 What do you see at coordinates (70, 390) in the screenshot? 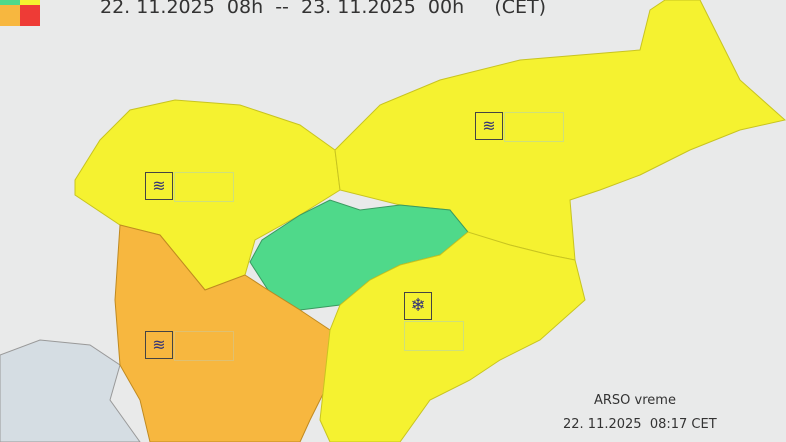
I see `sea` at bounding box center [70, 390].